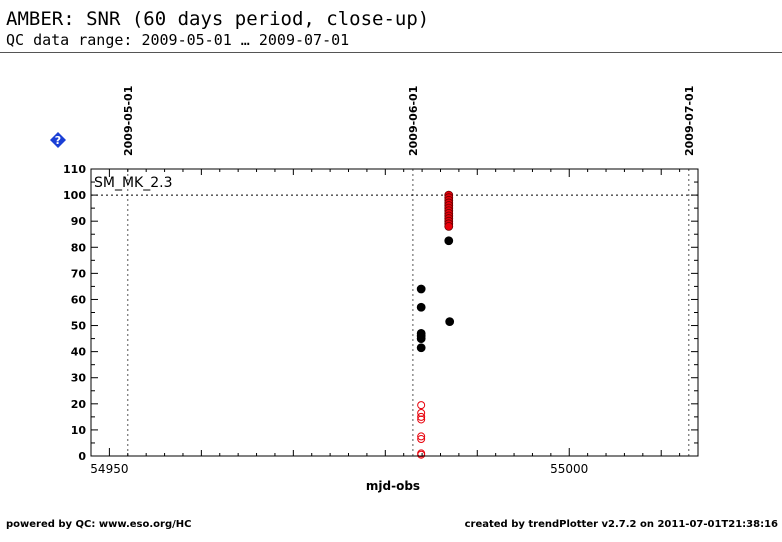 This screenshot has height=542, width=782. What do you see at coordinates (689, 121) in the screenshot?
I see `date-marker-label: 2009-07-01` at bounding box center [689, 121].